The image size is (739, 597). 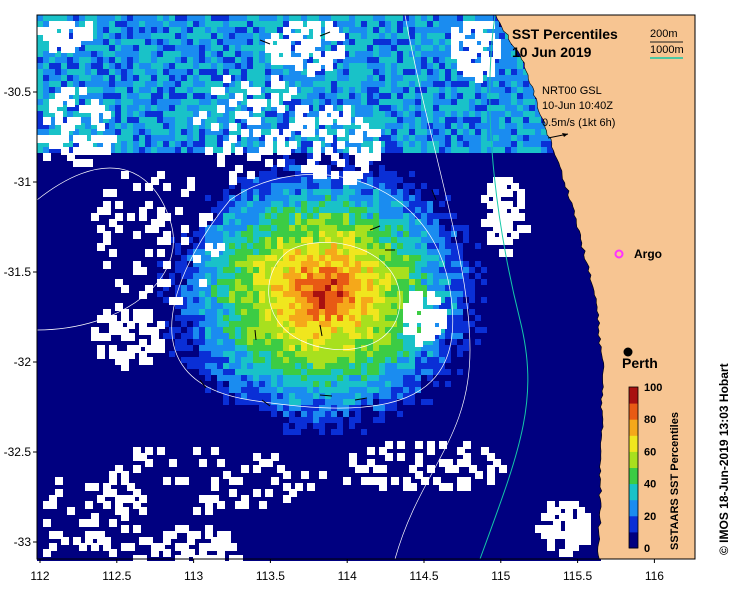 What do you see at coordinates (724, 459) in the screenshot?
I see `credit-text: © IMOS 18-Jun-2019 13:03 Hobart` at bounding box center [724, 459].